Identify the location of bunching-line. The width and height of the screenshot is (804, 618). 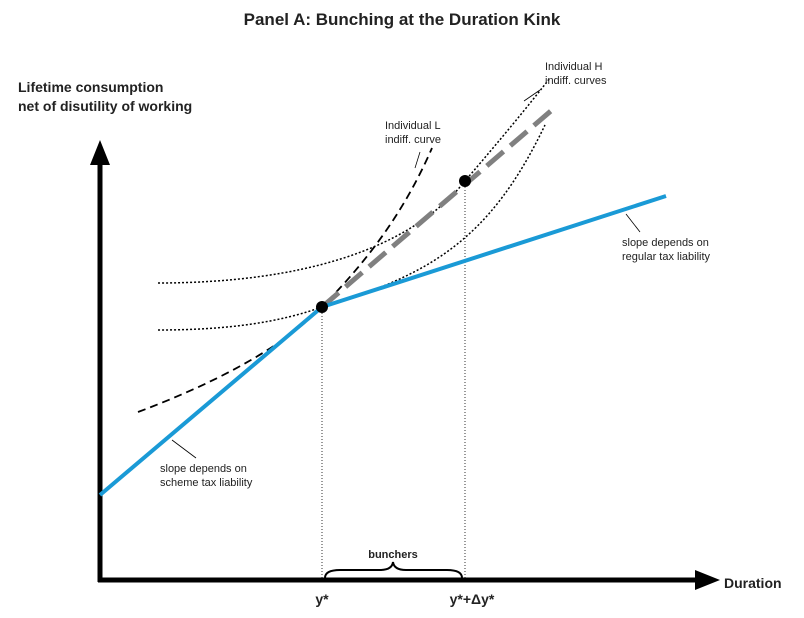
(437, 208).